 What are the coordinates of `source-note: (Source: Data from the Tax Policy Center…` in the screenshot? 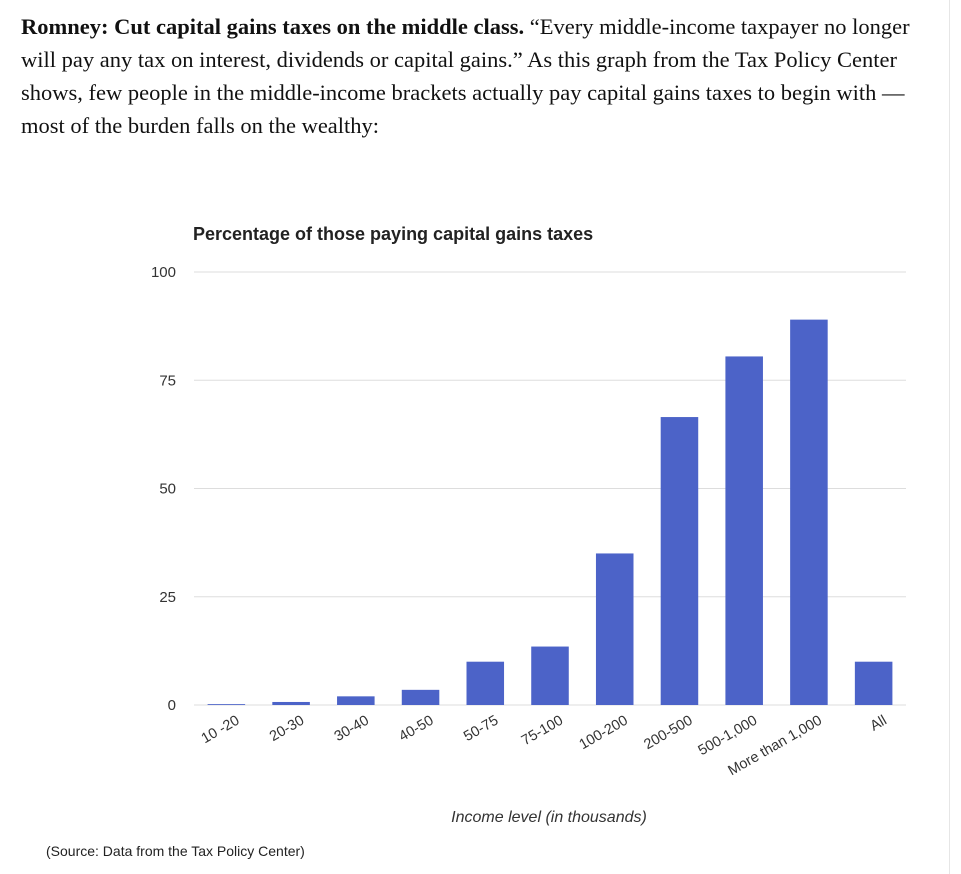 It's located at (175, 851).